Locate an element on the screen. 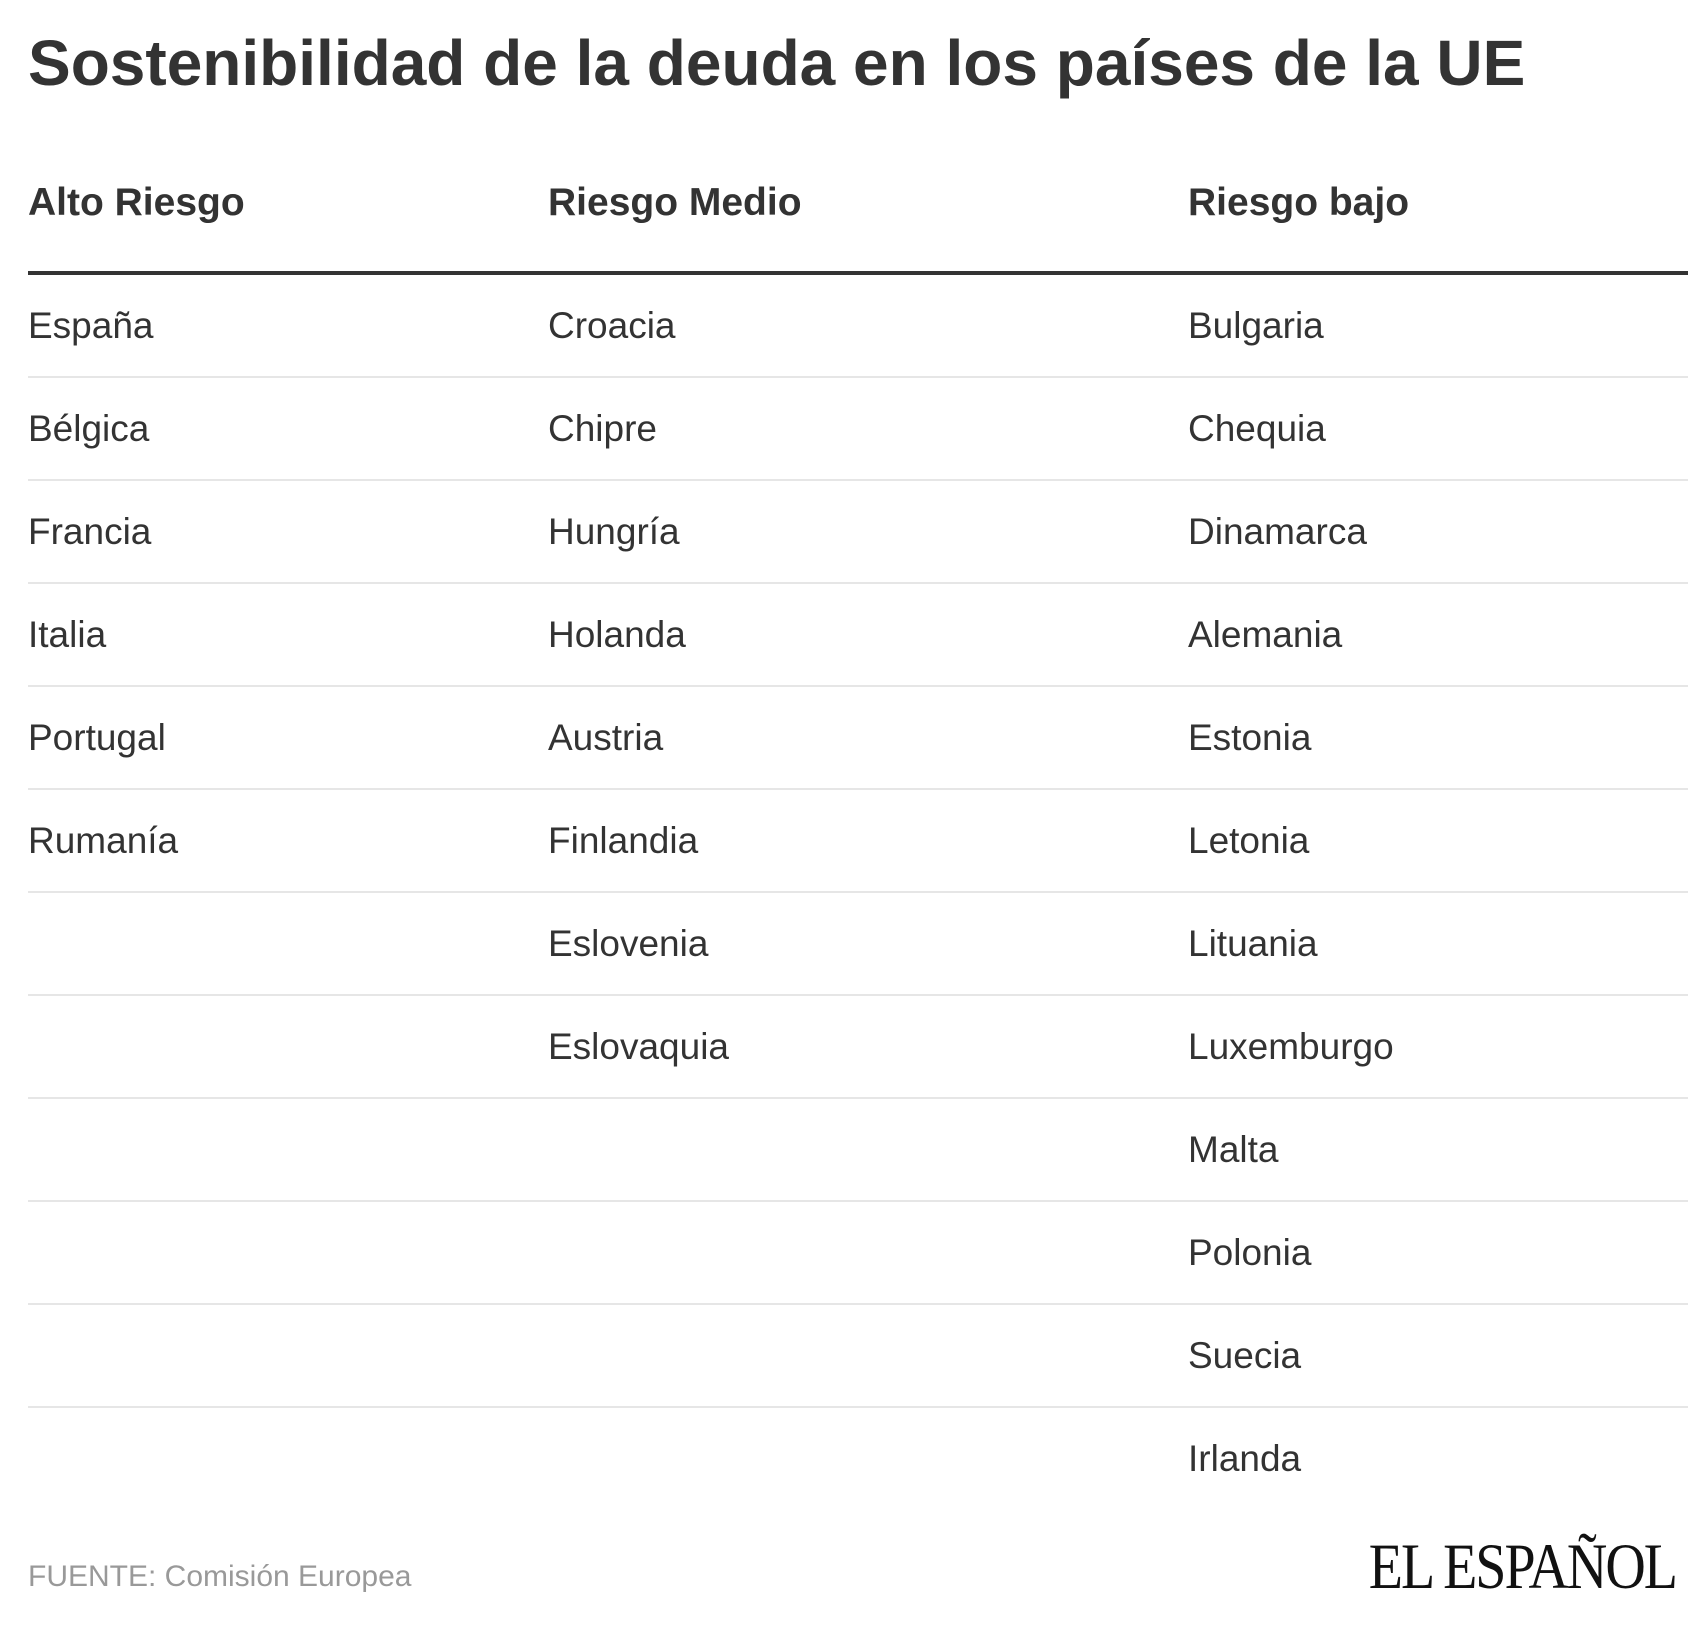  table-row: Italia Holanda Alemania is located at coordinates (858, 635).